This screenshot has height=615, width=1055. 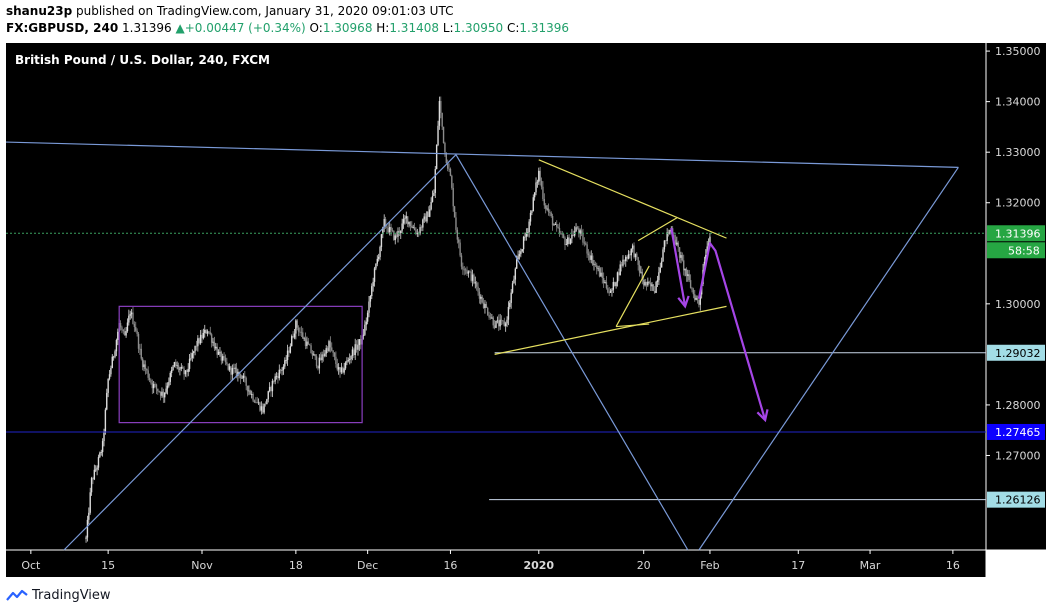 I want to click on brand-name: TradingView, so click(x=71, y=595).